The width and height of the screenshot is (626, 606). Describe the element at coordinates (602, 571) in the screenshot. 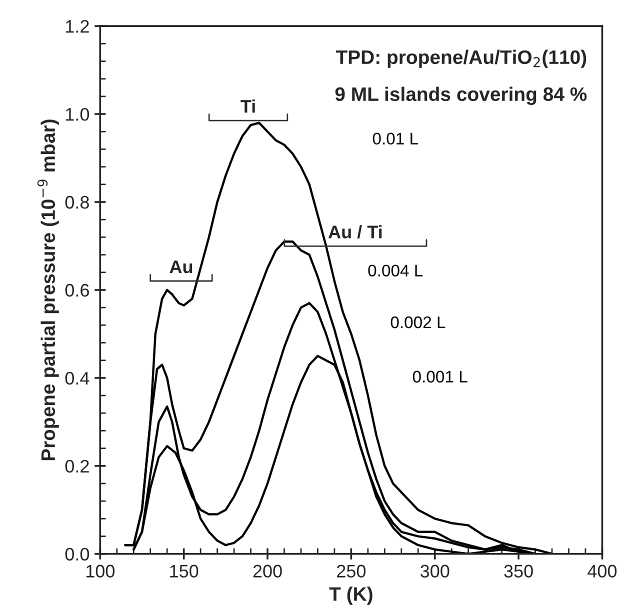

I see `x-tick-label: 400` at that location.